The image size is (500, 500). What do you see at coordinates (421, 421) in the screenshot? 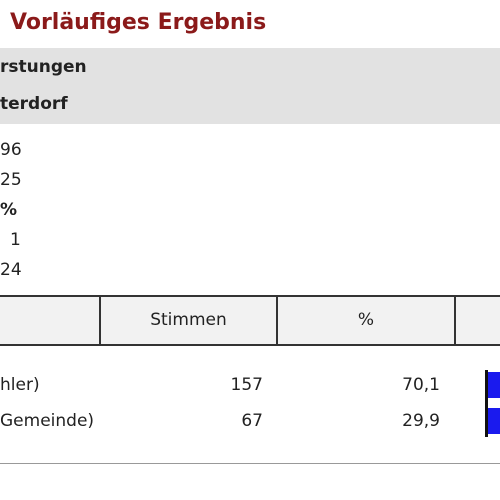
I see `percent: 29,9` at bounding box center [421, 421].